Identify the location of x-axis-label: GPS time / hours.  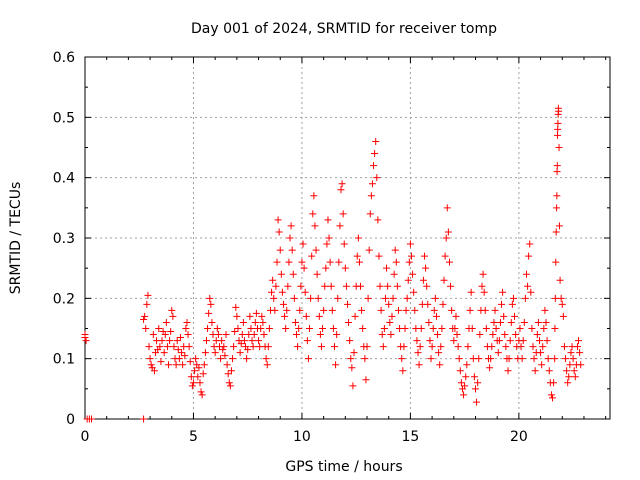
(343, 467).